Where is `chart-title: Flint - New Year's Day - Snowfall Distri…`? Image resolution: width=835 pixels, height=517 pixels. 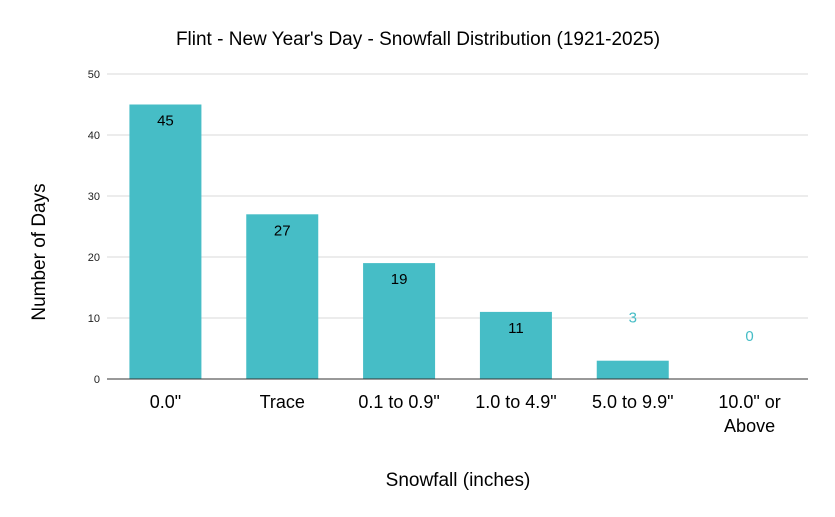 chart-title: Flint - New Year's Day - Snowfall Distri… is located at coordinates (418, 39).